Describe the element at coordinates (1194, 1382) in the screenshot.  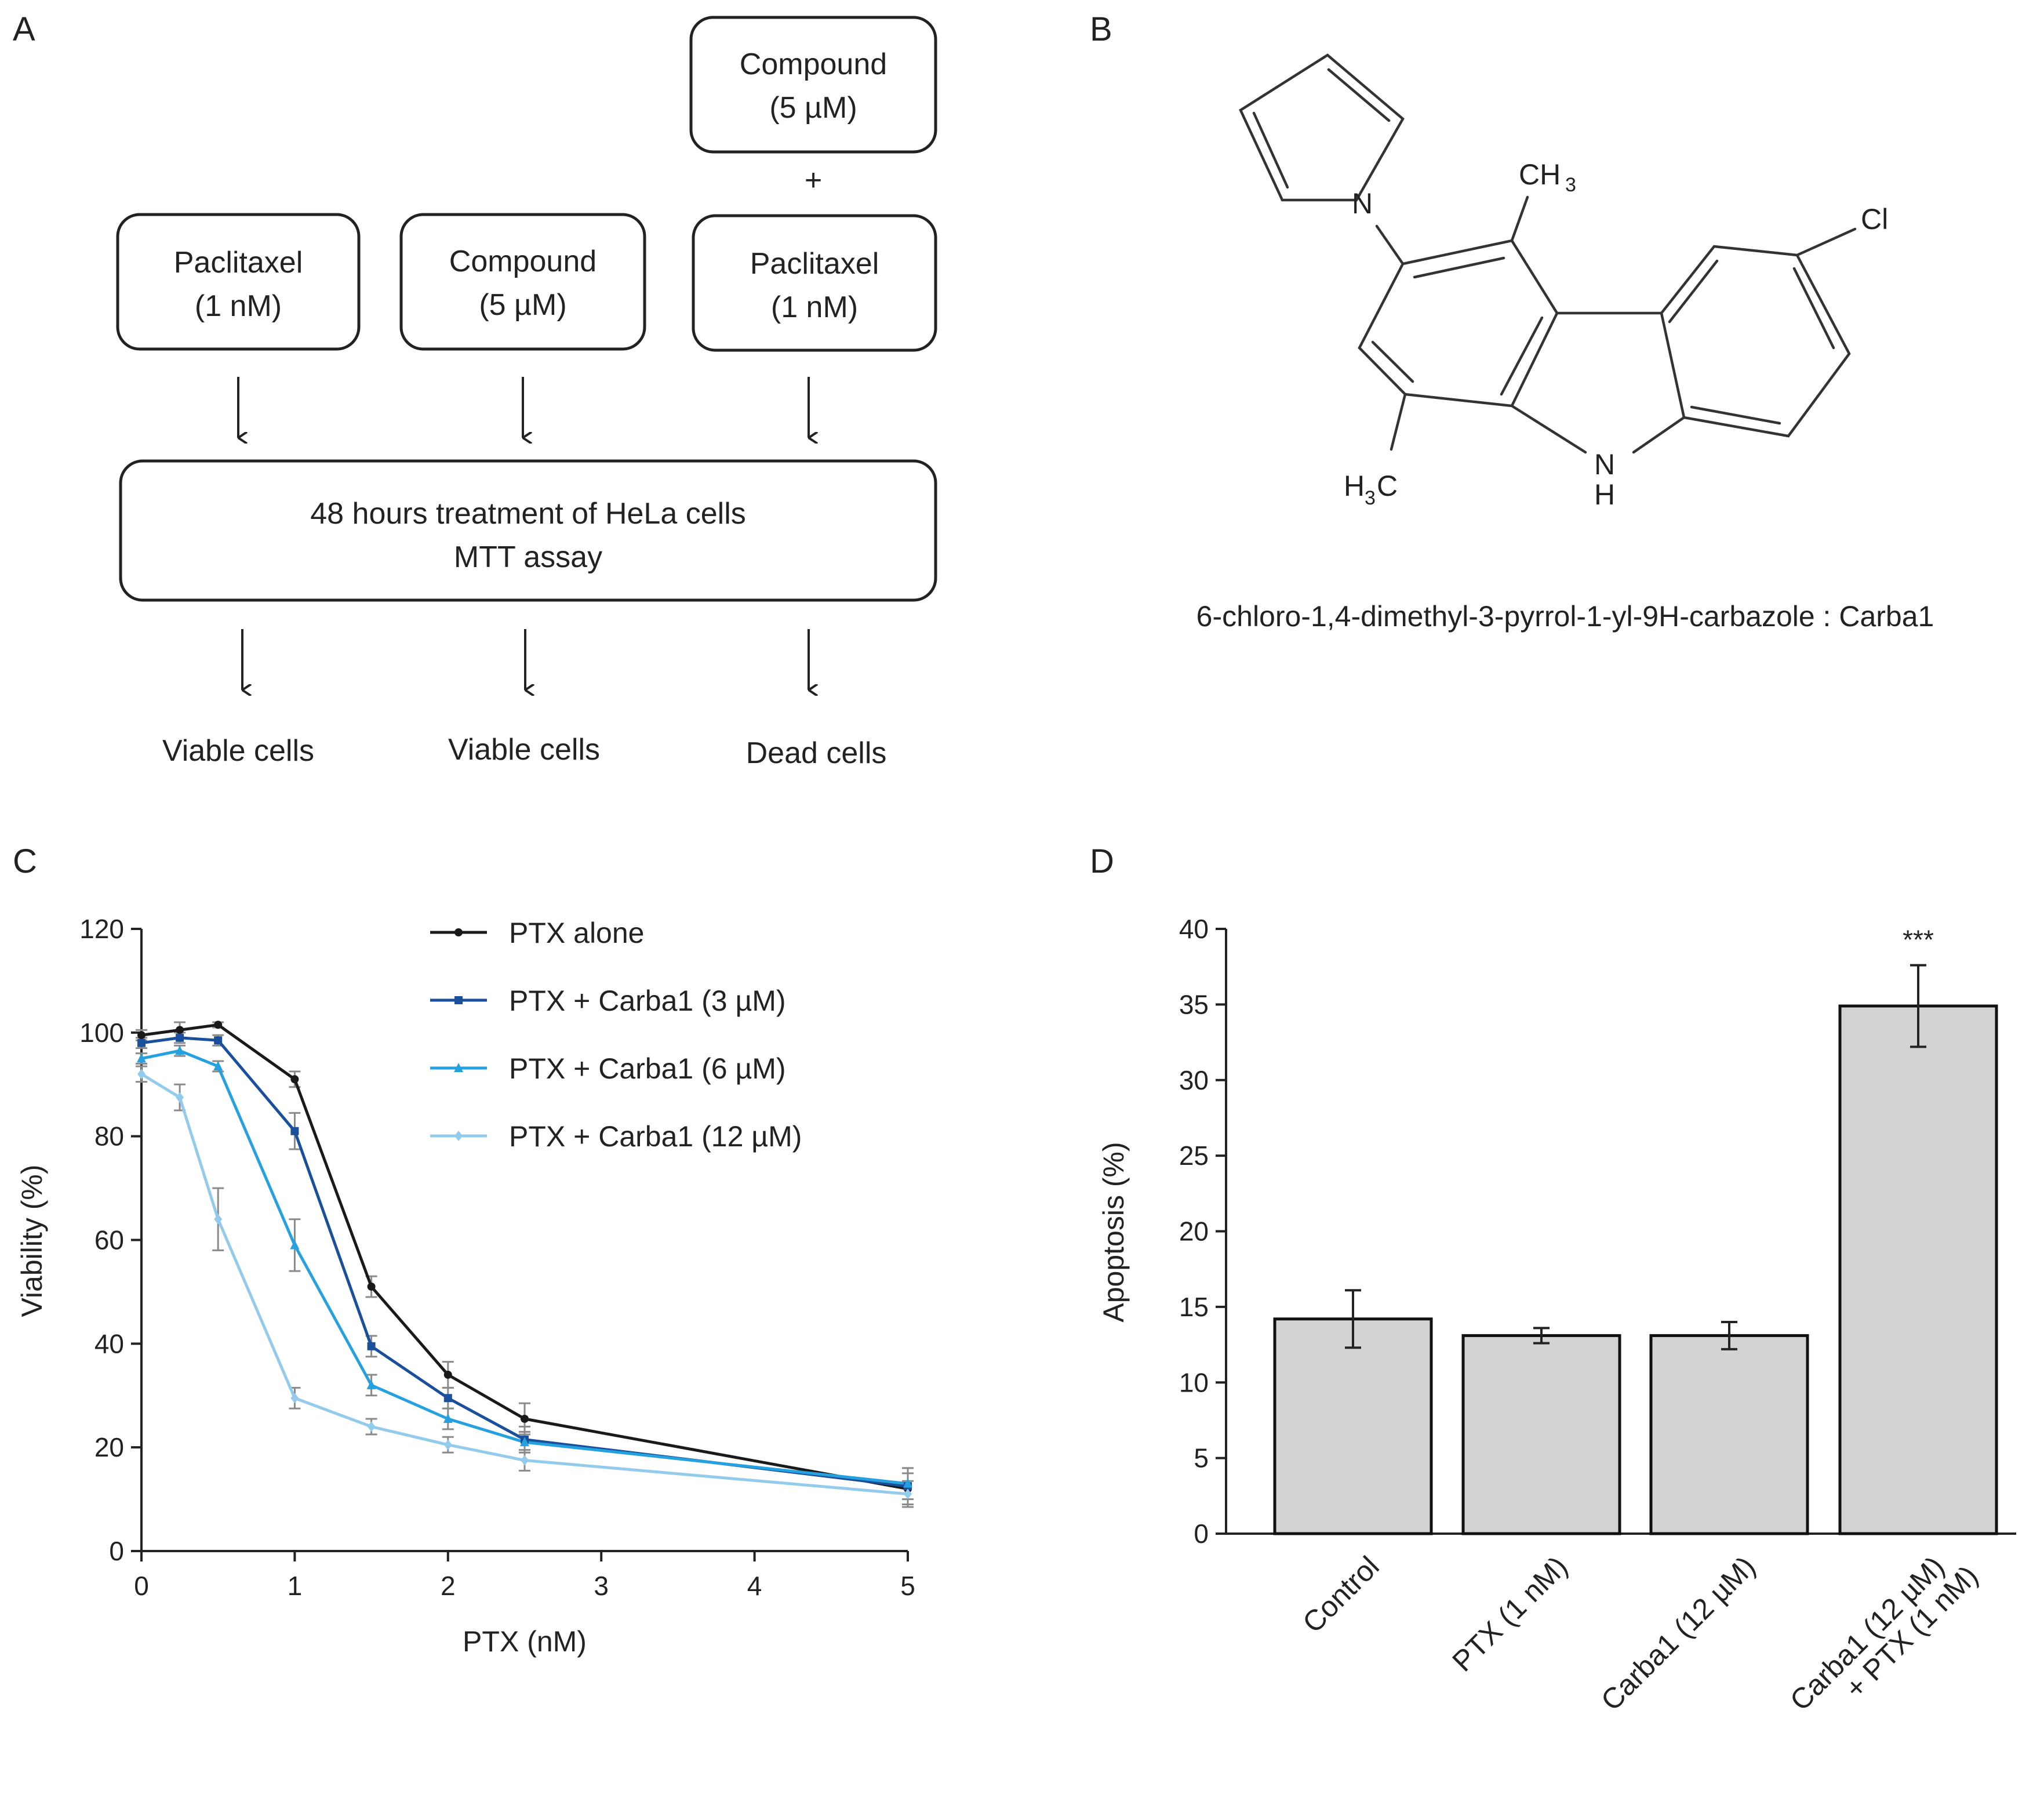
I see `d-y-tick-label: 10` at that location.